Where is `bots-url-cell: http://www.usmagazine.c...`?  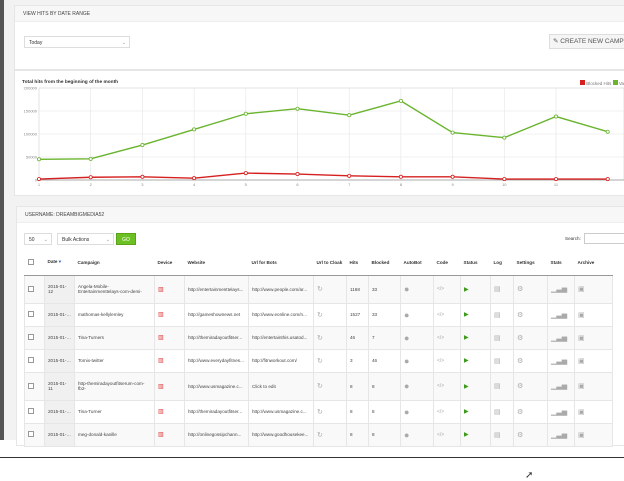
bots-url-cell: http://www.usmagazine.c... is located at coordinates (281, 411).